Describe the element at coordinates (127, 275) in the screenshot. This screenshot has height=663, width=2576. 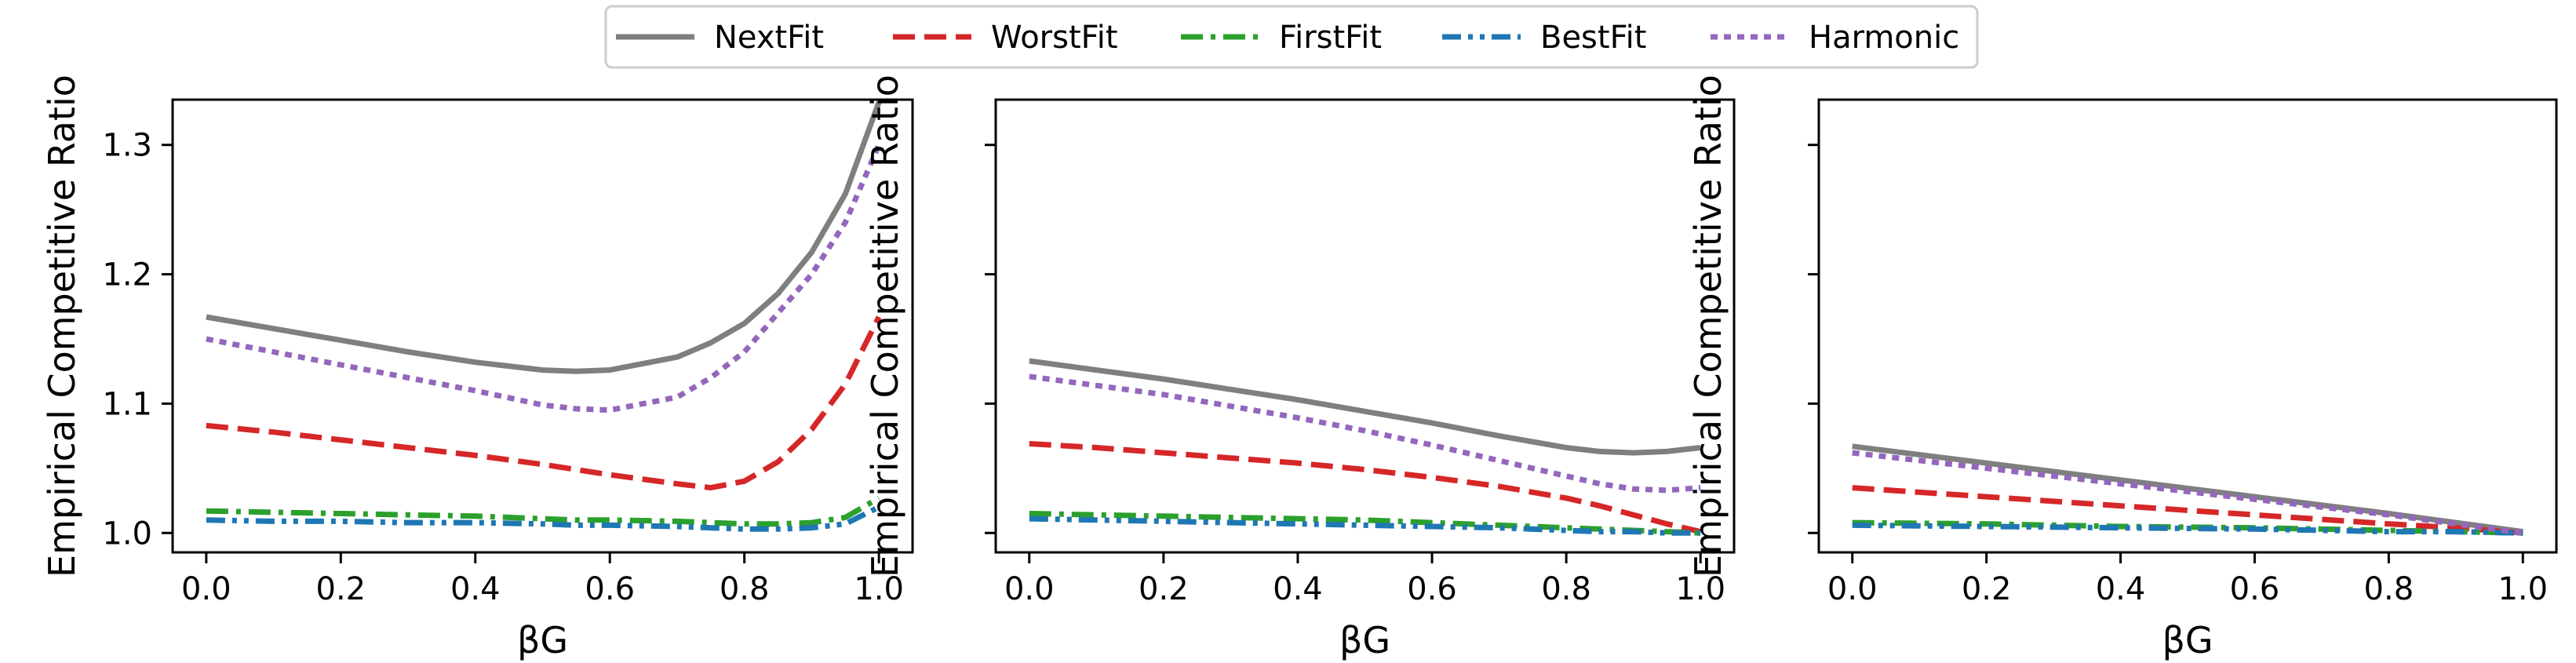
I see `y-tick-label: 1.2` at that location.